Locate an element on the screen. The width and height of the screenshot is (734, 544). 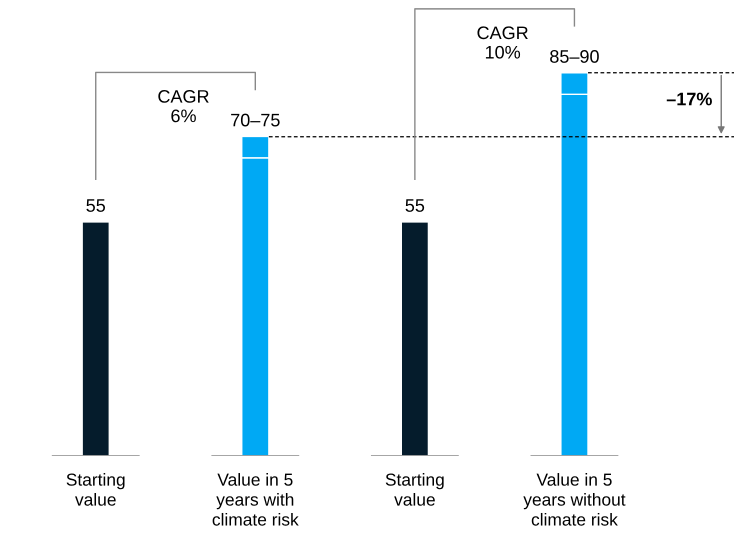
text: –17% is located at coordinates (689, 99).